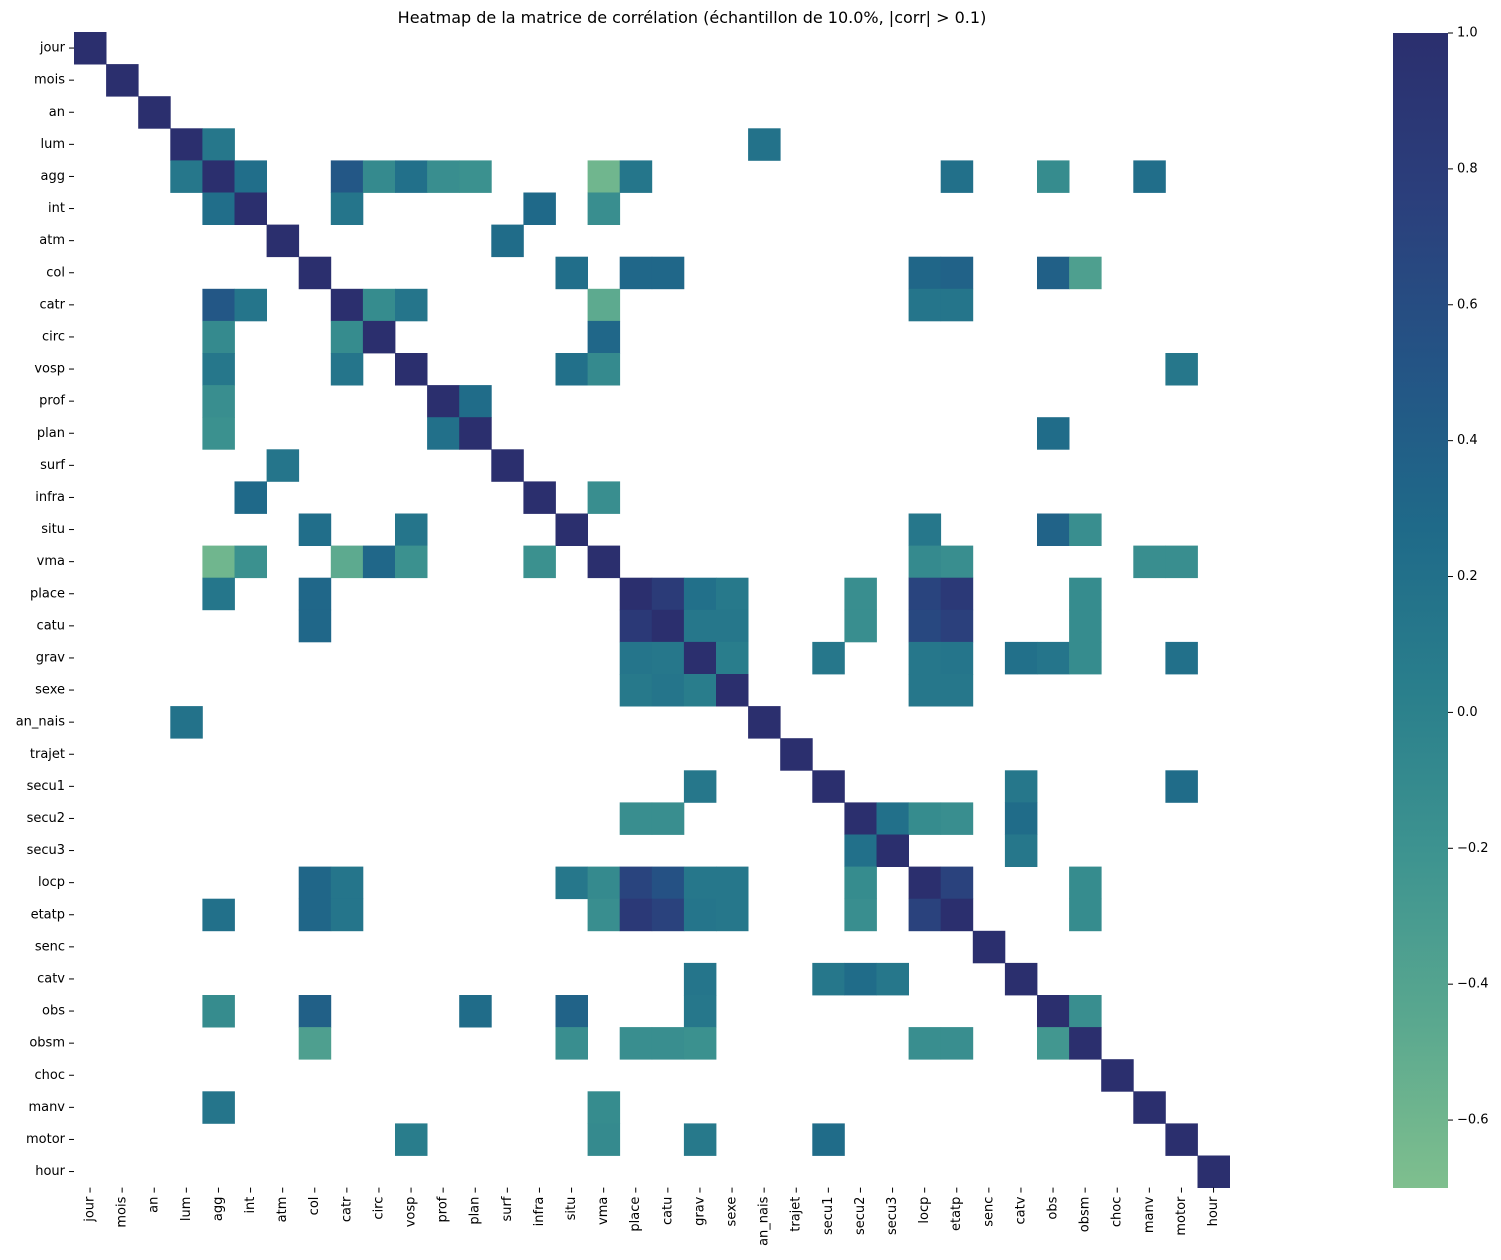 The height and width of the screenshot is (1260, 1501). I want to click on x-tick-label-locp: locp, so click(924, 1210).